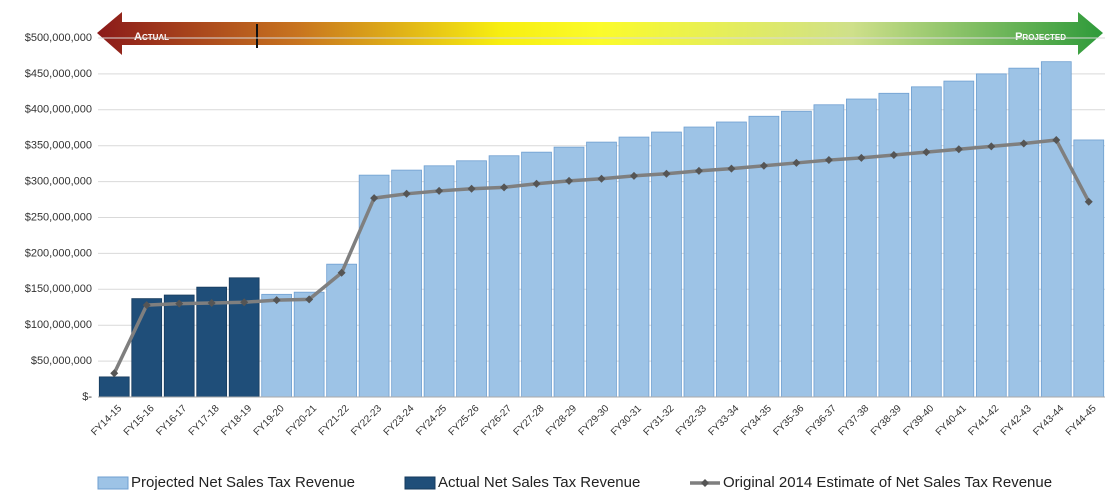  What do you see at coordinates (529, 420) in the screenshot?
I see `x-tick-label: FY27-28` at bounding box center [529, 420].